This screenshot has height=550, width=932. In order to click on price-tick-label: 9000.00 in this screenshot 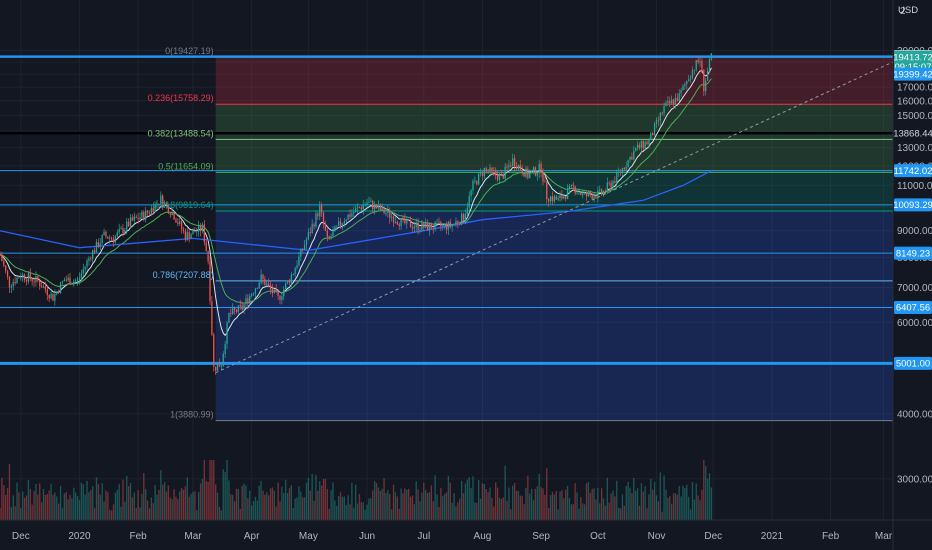, I will do `click(914, 231)`.